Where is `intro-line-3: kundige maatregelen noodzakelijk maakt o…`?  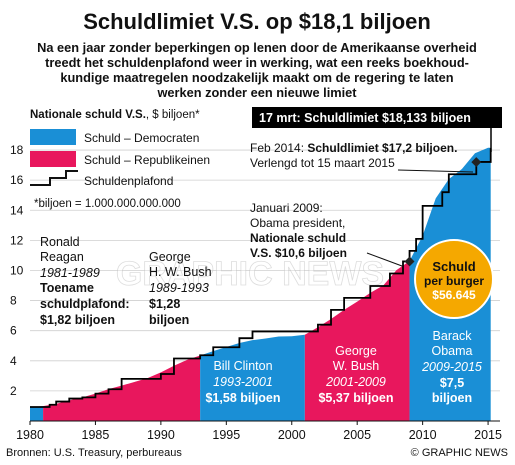
intro-line-3: kundige maatregelen noodzakelijk maakt o… is located at coordinates (256, 77).